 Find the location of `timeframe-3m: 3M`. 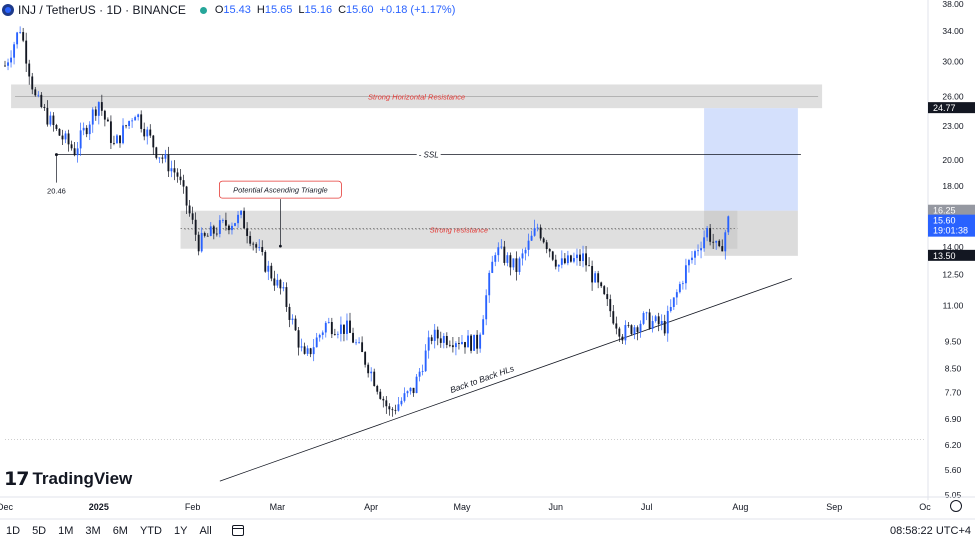

timeframe-3m: 3M is located at coordinates (93, 530).